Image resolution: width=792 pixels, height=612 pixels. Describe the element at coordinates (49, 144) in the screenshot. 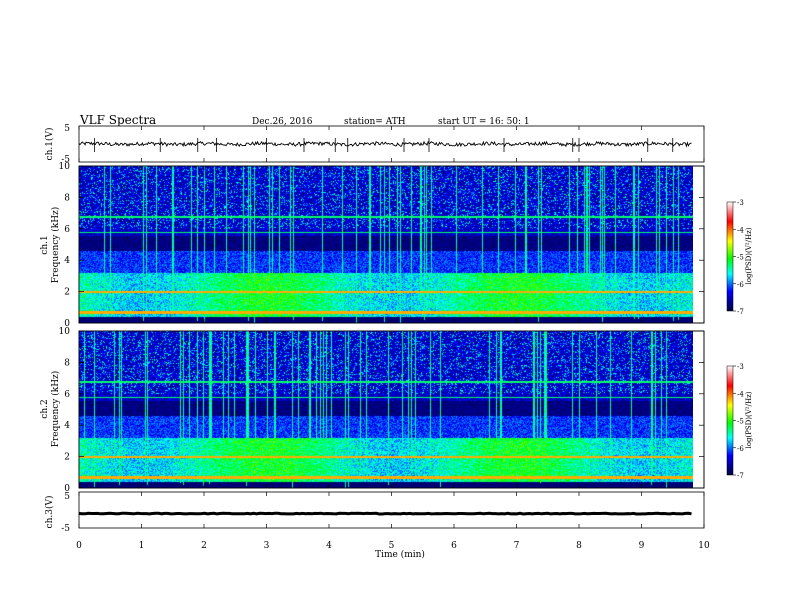

I see `ch1-ylabel: ch.1(V)` at that location.